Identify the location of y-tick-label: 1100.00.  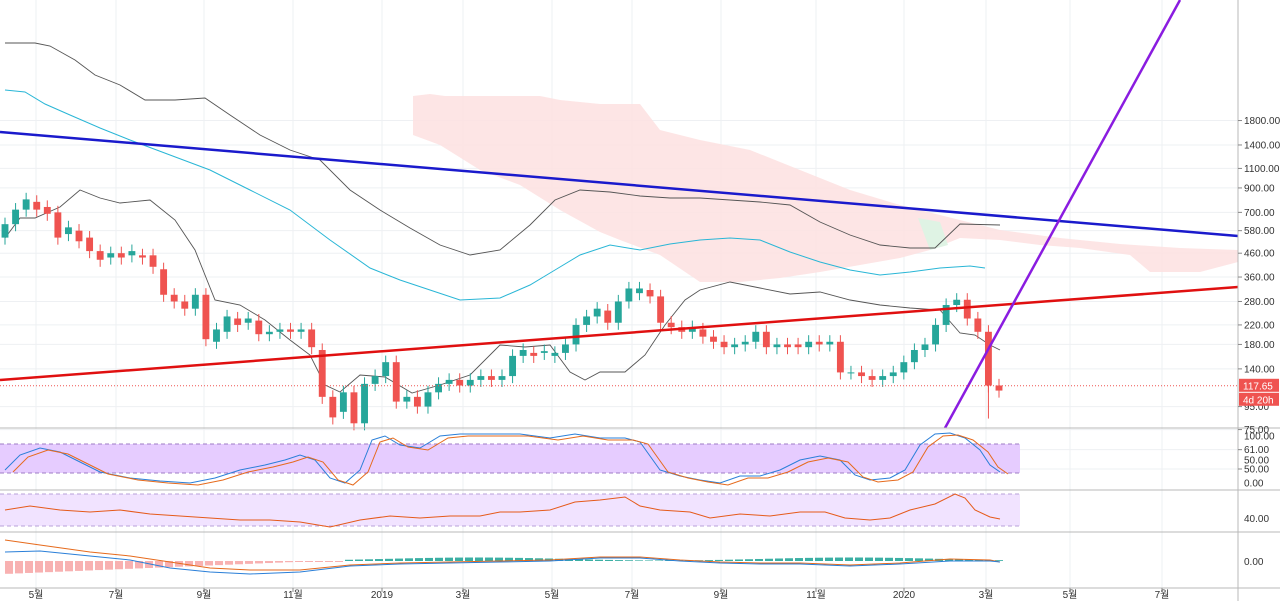
(1262, 169).